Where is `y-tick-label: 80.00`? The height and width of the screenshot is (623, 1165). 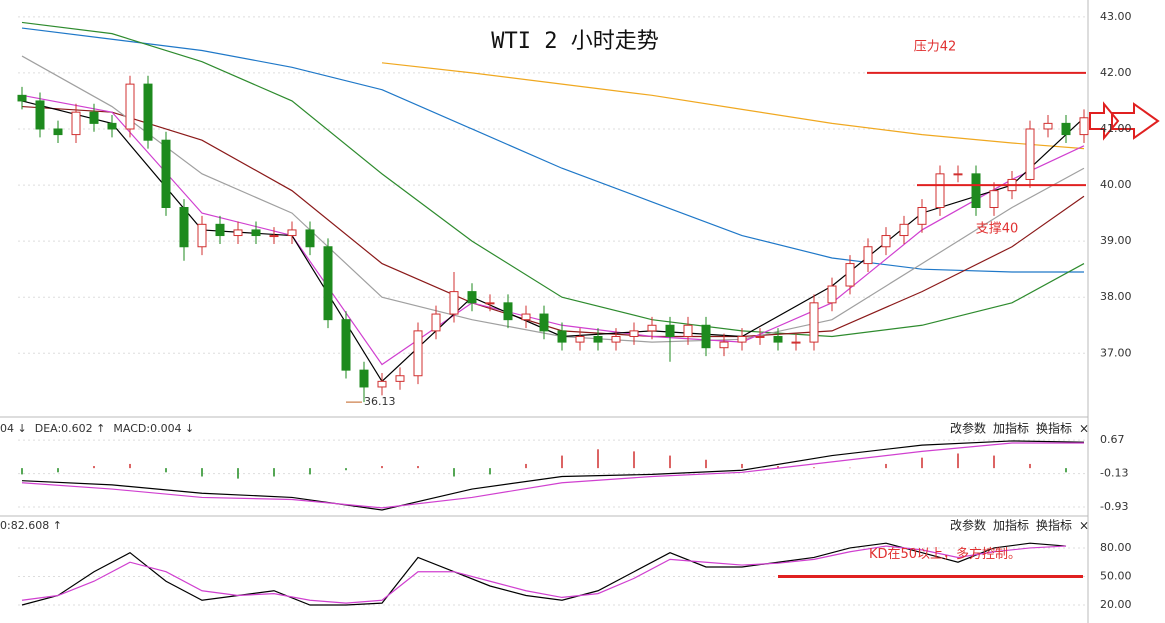 y-tick-label: 80.00 is located at coordinates (1116, 547).